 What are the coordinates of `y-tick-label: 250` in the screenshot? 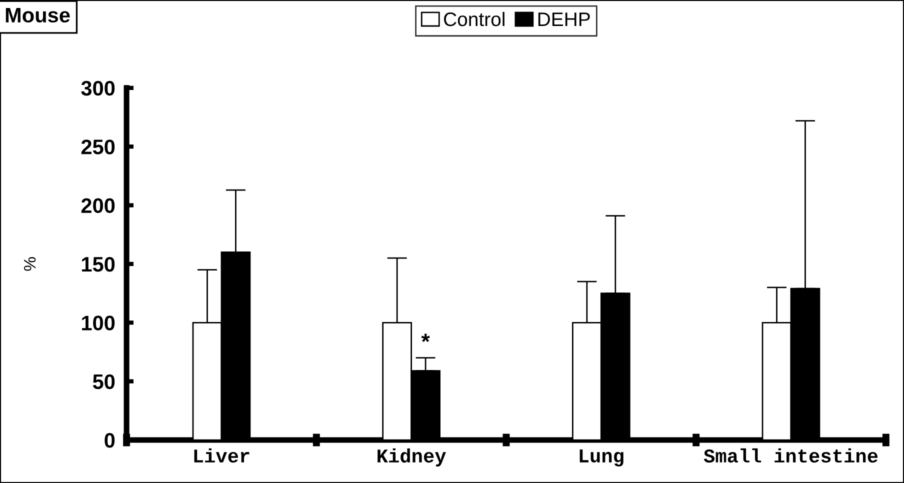 It's located at (98, 147).